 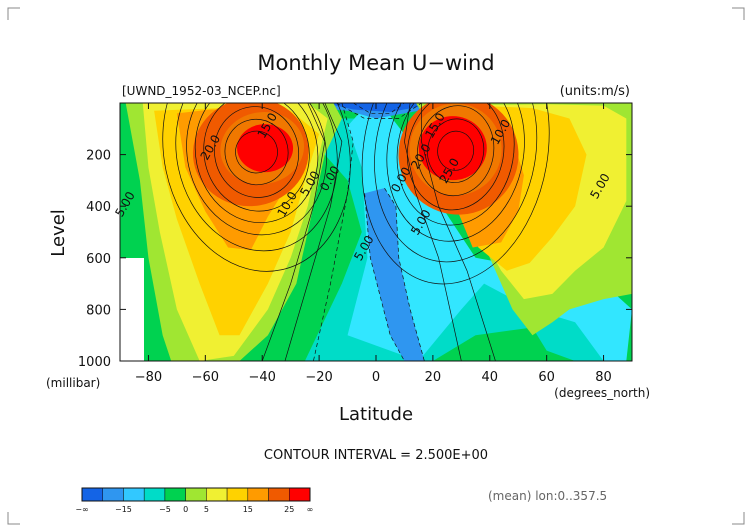 What do you see at coordinates (165, 509) in the screenshot?
I see `colorbar-label: −5` at bounding box center [165, 509].